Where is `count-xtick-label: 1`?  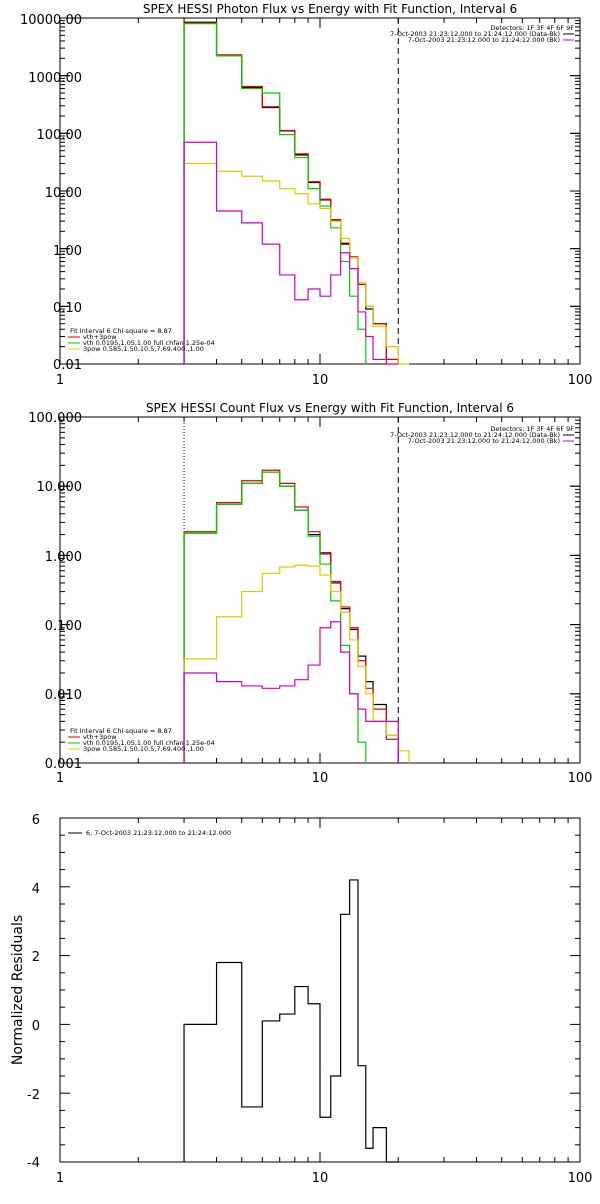
count-xtick-label: 1 is located at coordinates (60, 778).